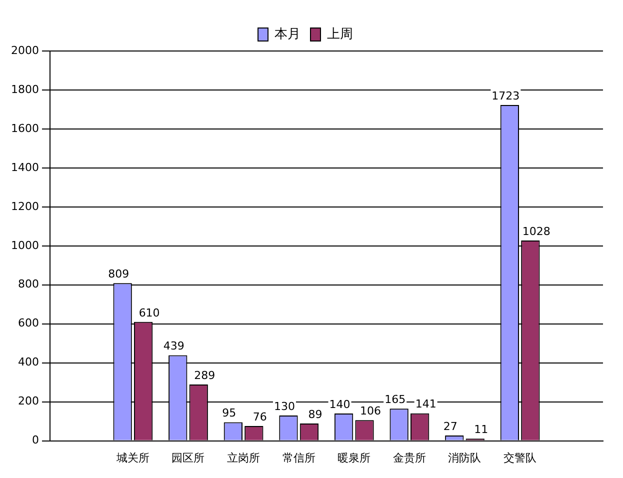 The width and height of the screenshot is (623, 478). What do you see at coordinates (520, 457) in the screenshot?
I see `x-tick-label: 交警队` at bounding box center [520, 457].